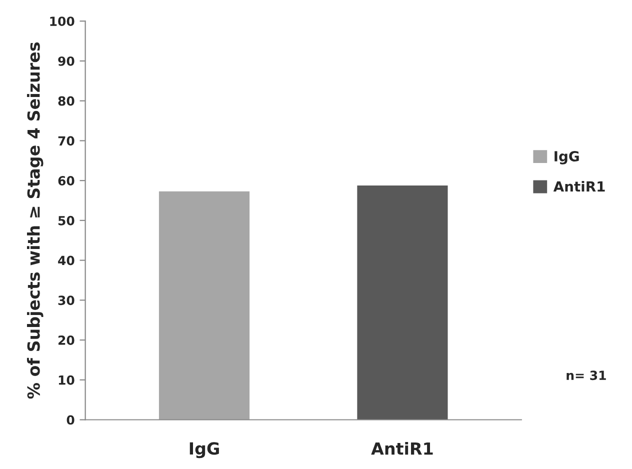 This screenshot has width=632, height=469. I want to click on y-axis-title: % of Subjects with ≥ Stage 4 Seizures, so click(35, 220).